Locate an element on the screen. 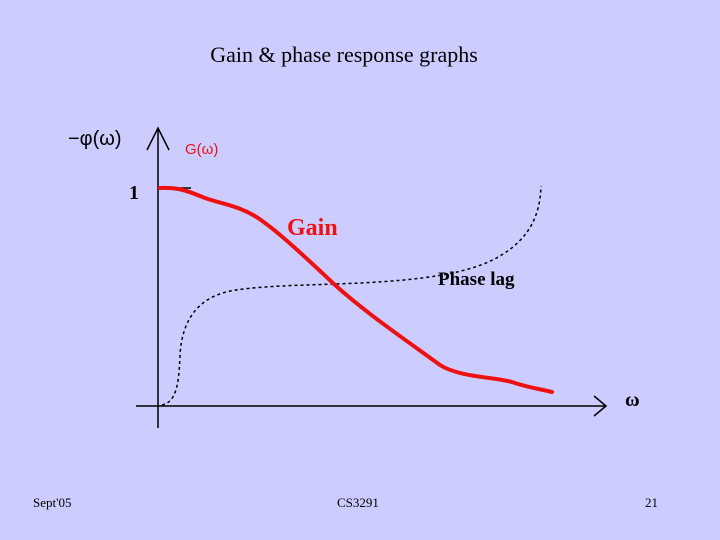 The height and width of the screenshot is (540, 720). footer-course: CS3291 is located at coordinates (358, 502).